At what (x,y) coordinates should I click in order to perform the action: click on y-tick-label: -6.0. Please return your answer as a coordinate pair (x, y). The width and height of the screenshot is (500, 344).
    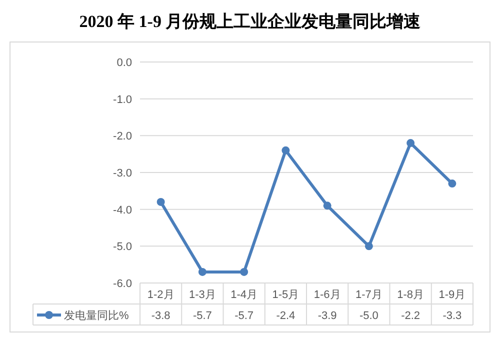
    Looking at the image, I should click on (122, 284).